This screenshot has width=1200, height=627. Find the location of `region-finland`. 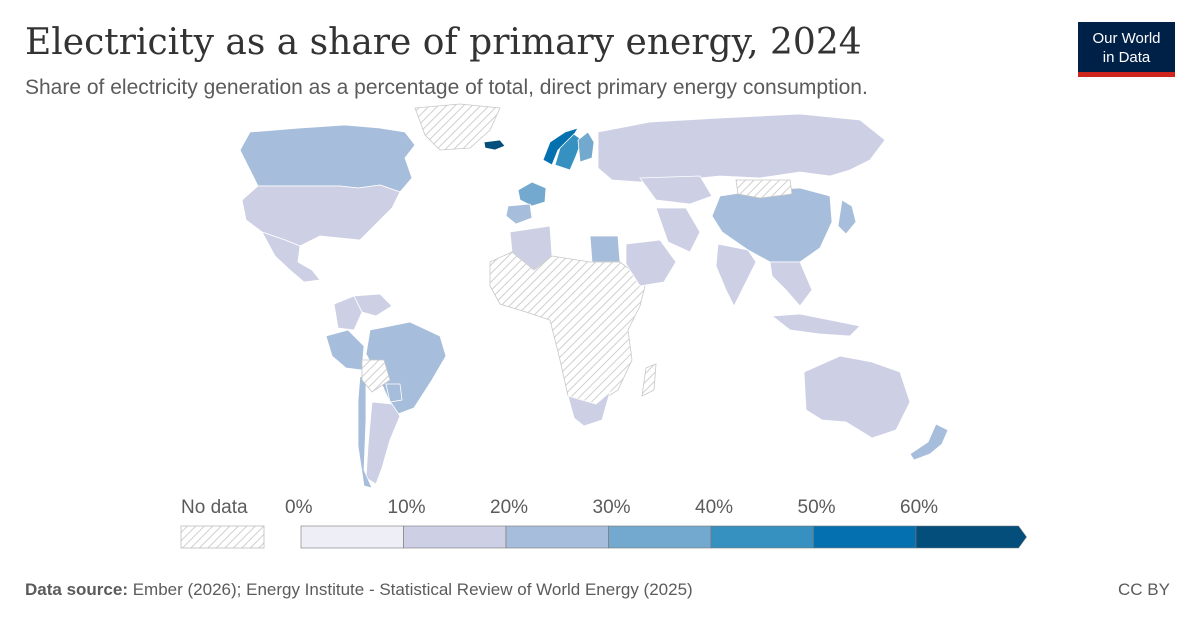

region-finland is located at coordinates (586, 147).